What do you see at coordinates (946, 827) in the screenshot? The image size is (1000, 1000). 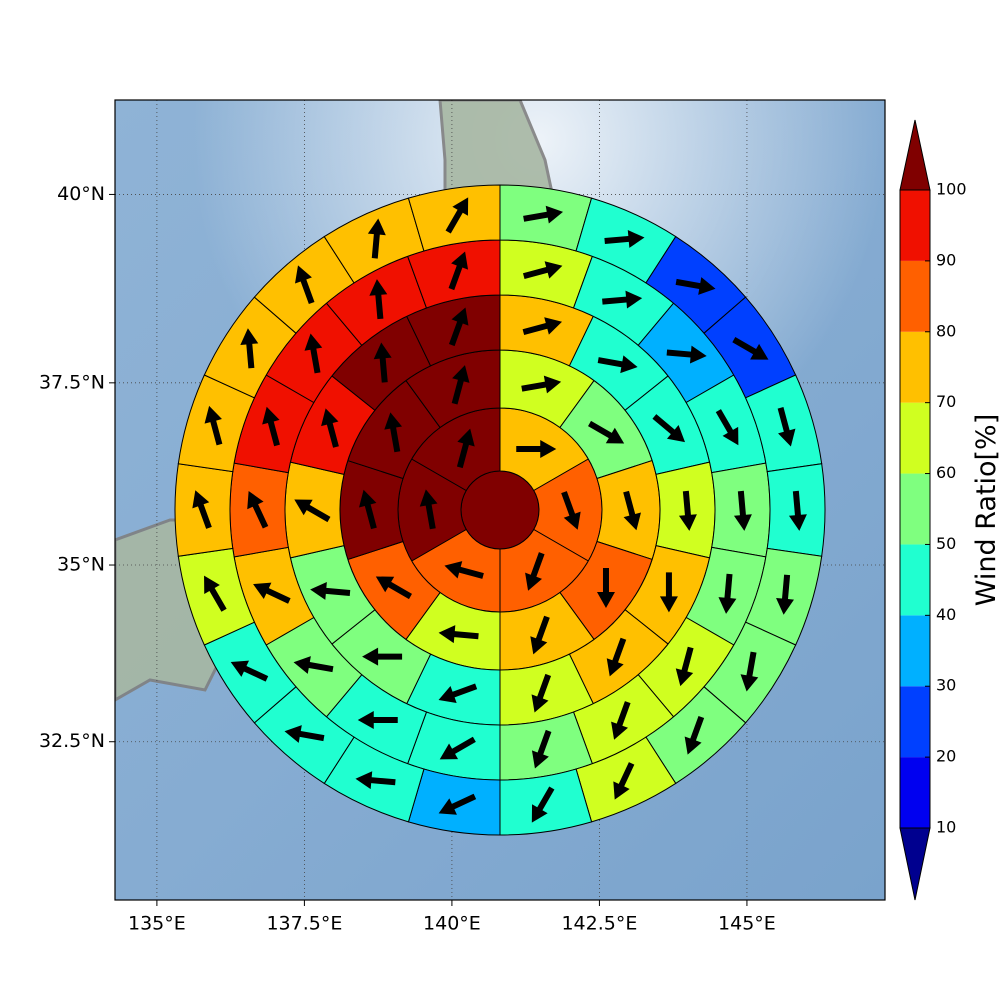 I see `colorbar-tick-label: 10` at bounding box center [946, 827].